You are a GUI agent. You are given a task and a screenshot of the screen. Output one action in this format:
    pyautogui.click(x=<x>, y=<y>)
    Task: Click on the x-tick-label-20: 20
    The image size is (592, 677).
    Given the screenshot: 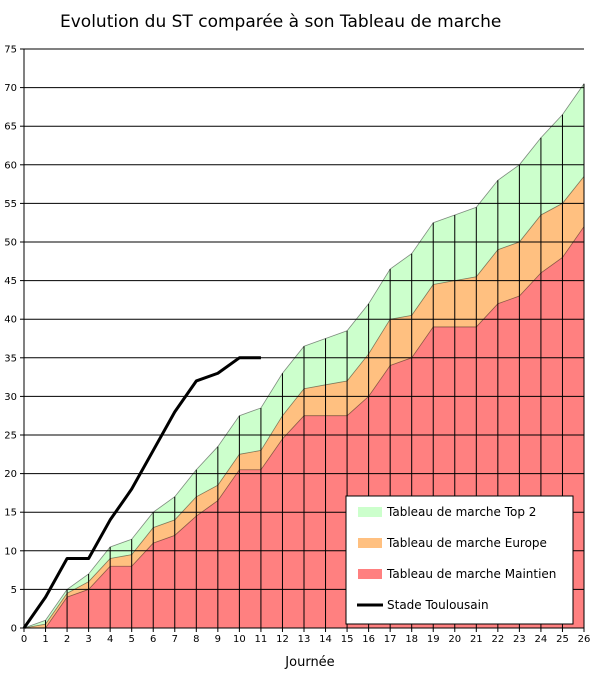 What is the action you would take?
    pyautogui.click(x=454, y=639)
    